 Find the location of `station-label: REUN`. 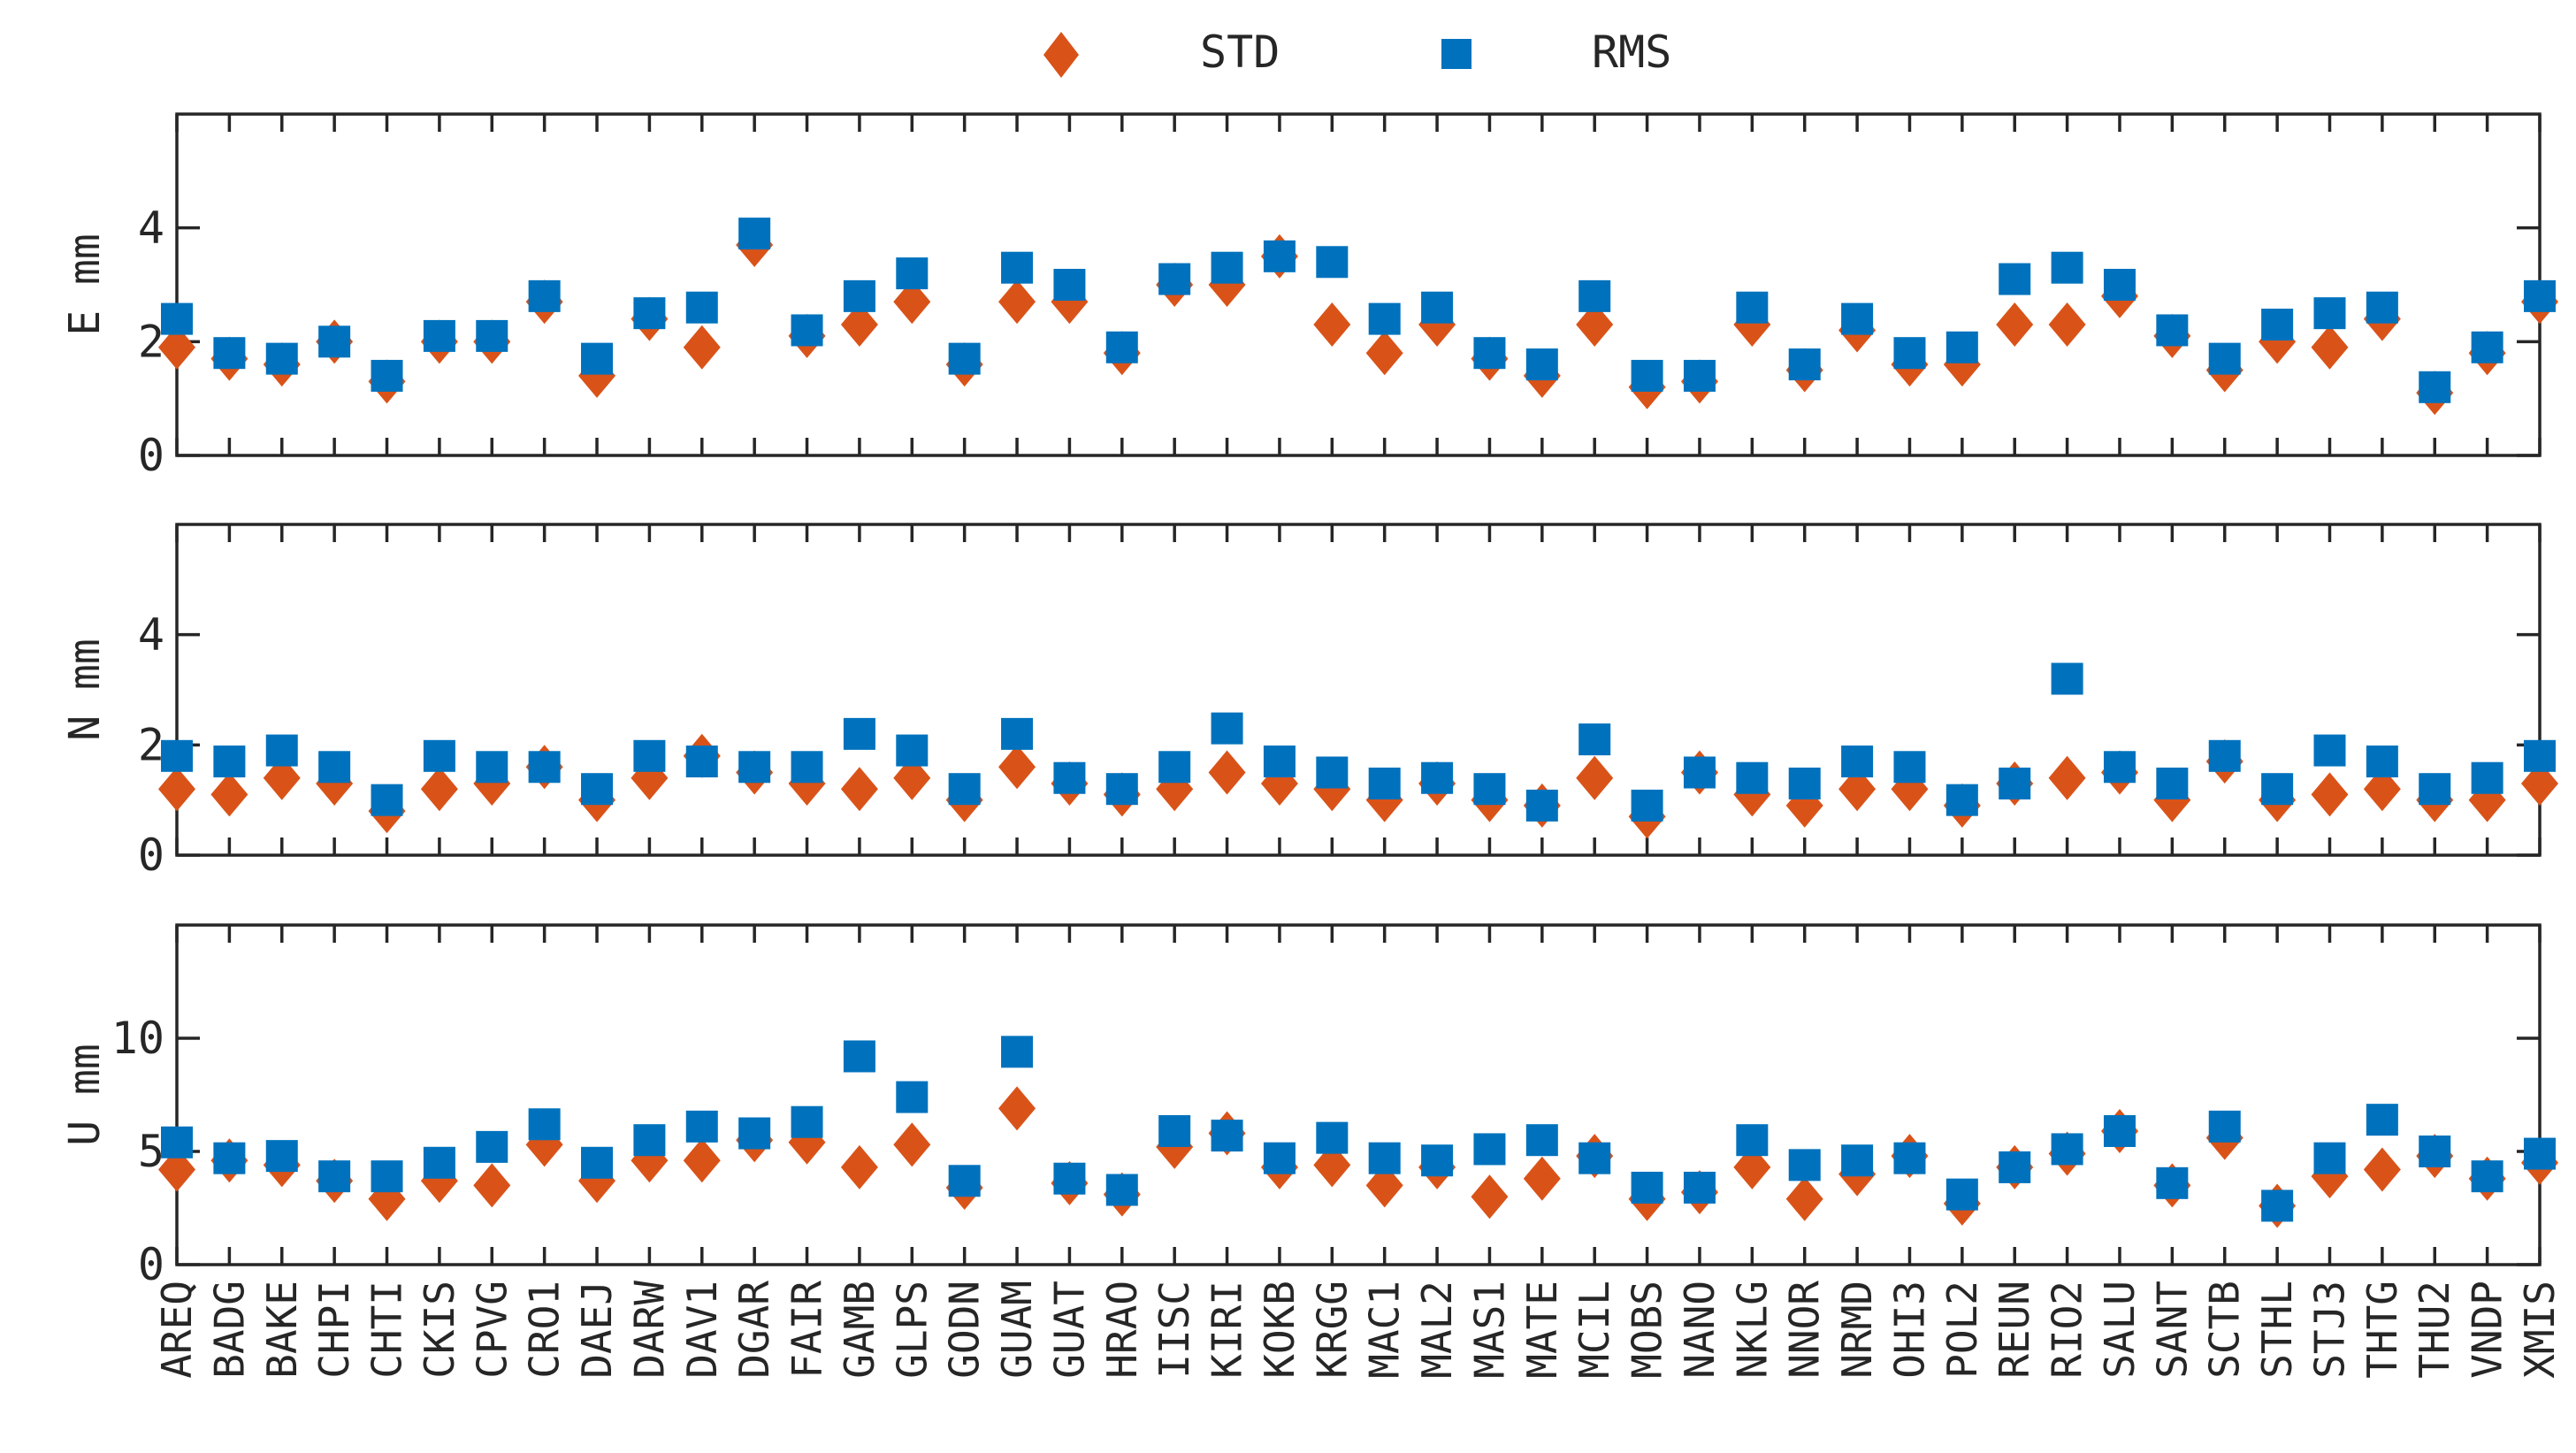

station-label: REUN is located at coordinates (2014, 1330).